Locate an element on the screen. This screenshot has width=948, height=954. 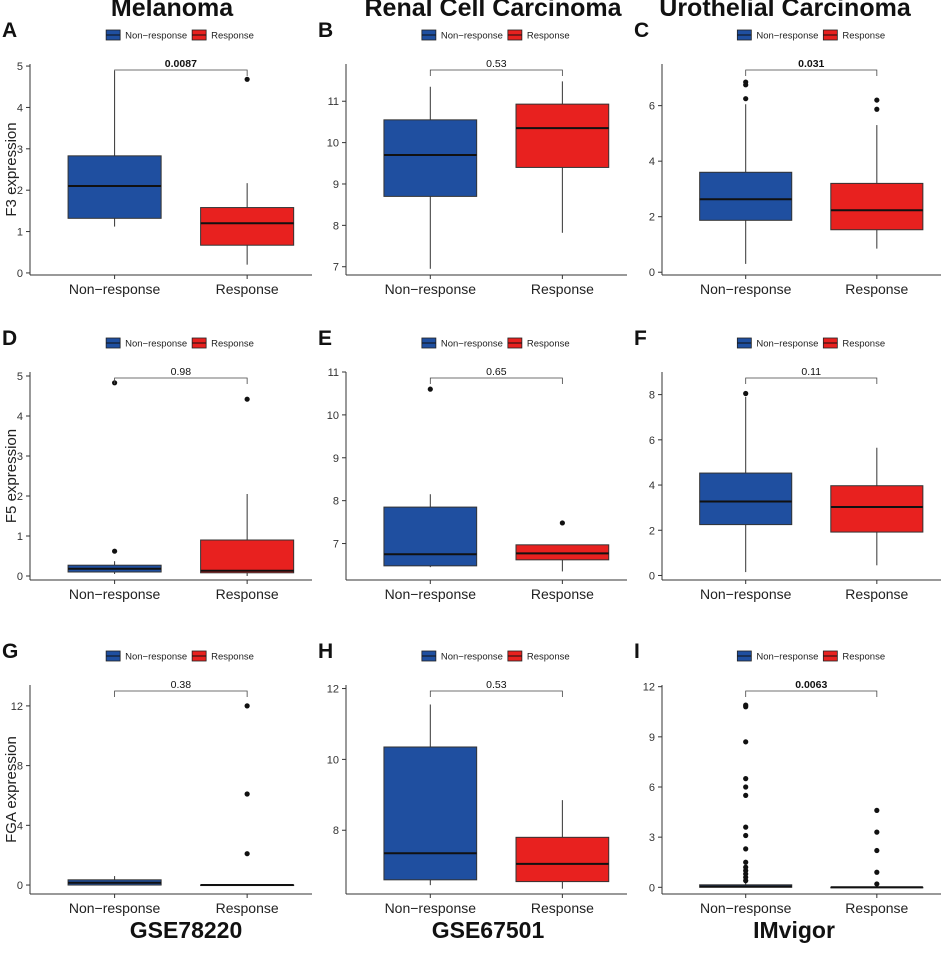
dataset-label-imvigor: IMvigor is located at coordinates (794, 930).